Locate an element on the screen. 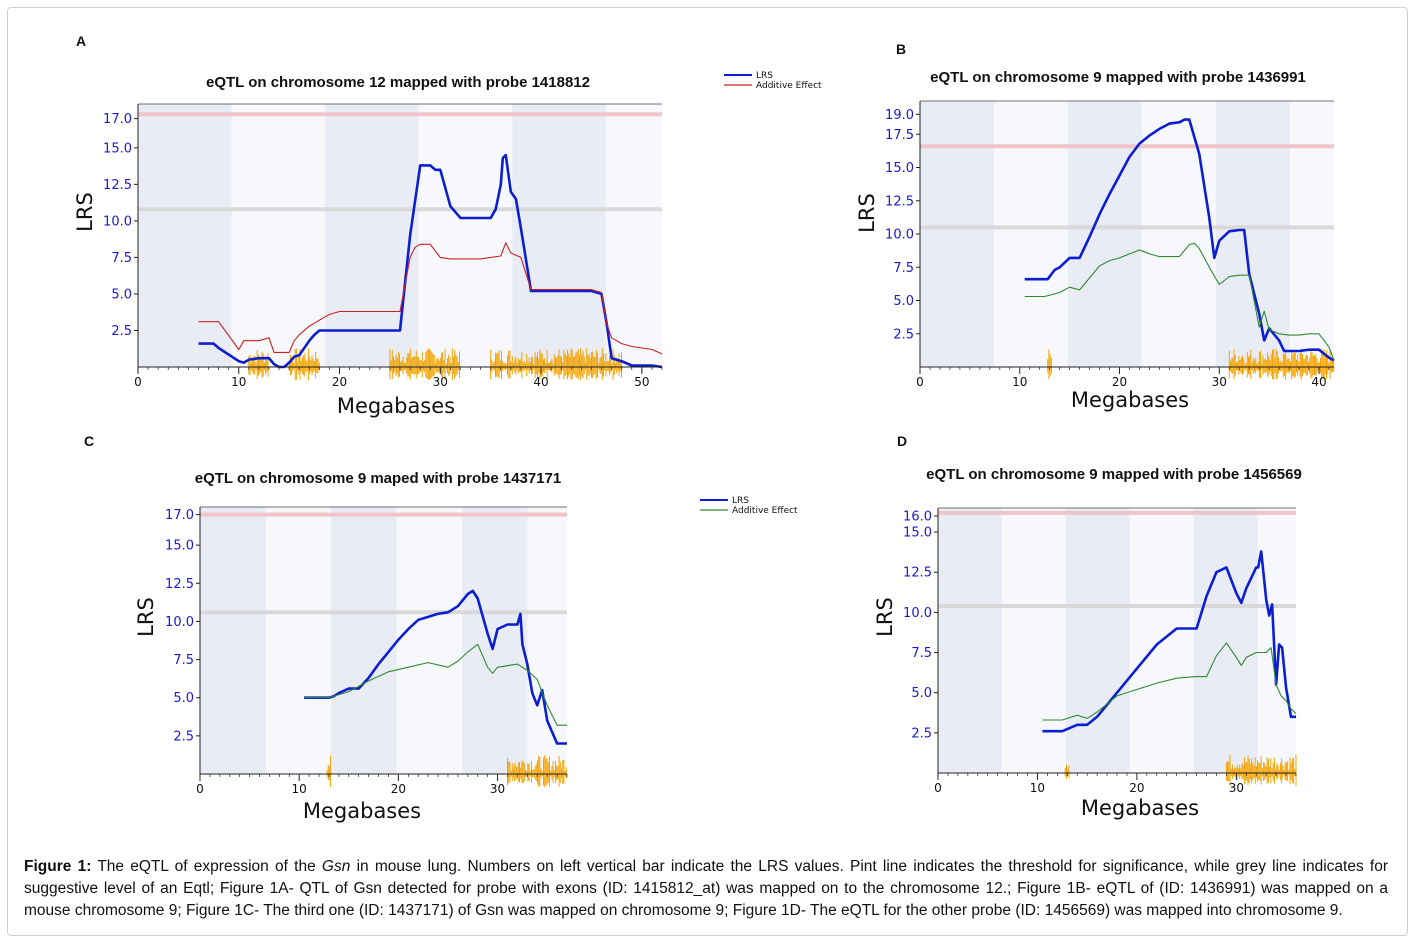 This screenshot has height=939, width=1413. y-tick-label: 16.0 is located at coordinates (917, 517).